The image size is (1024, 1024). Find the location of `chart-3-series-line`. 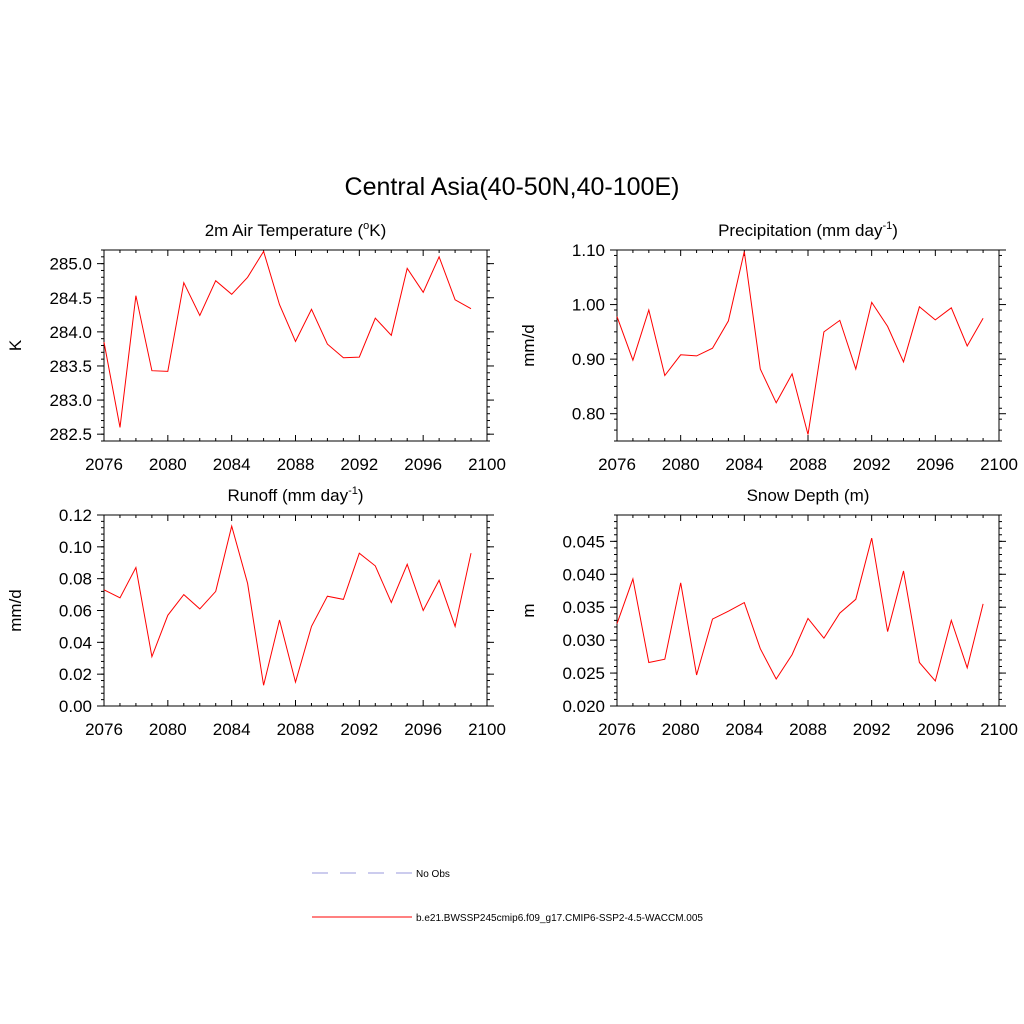

chart-3-series-line is located at coordinates (800, 610).